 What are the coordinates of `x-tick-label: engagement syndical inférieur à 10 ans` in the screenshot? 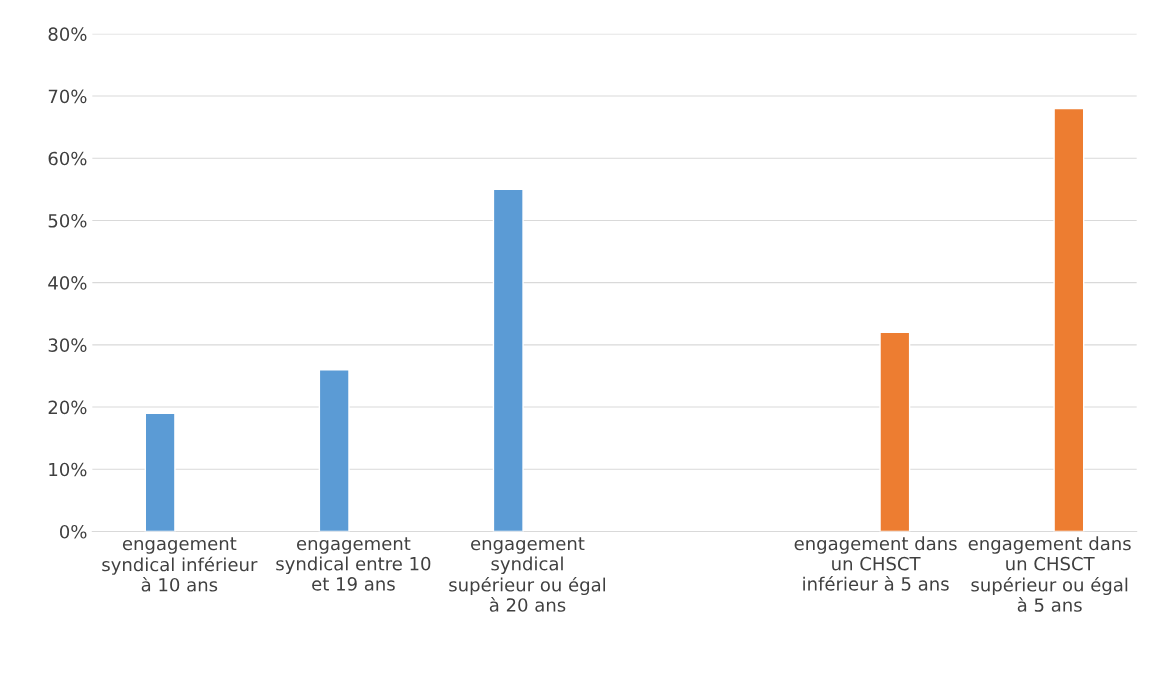 It's located at (180, 564).